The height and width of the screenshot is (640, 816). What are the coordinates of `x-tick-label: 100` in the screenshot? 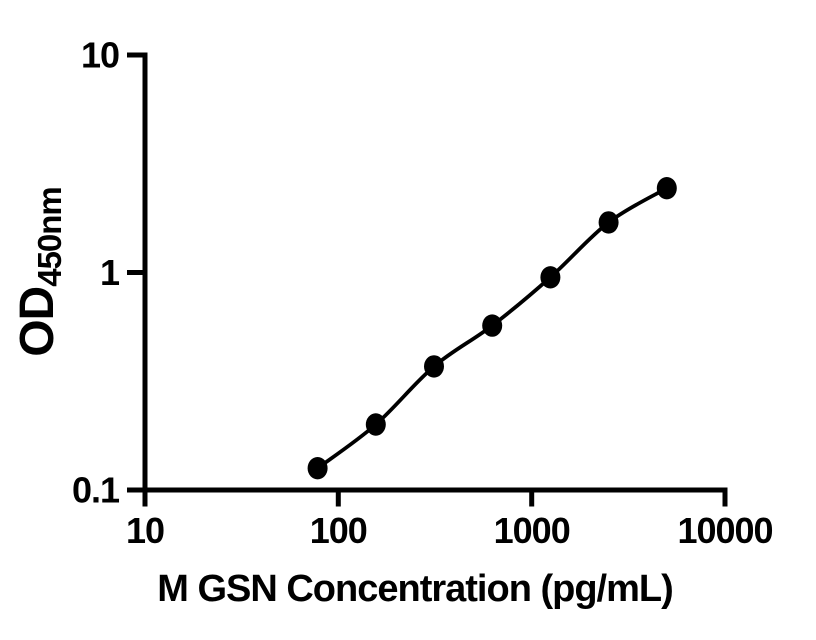 It's located at (338, 530).